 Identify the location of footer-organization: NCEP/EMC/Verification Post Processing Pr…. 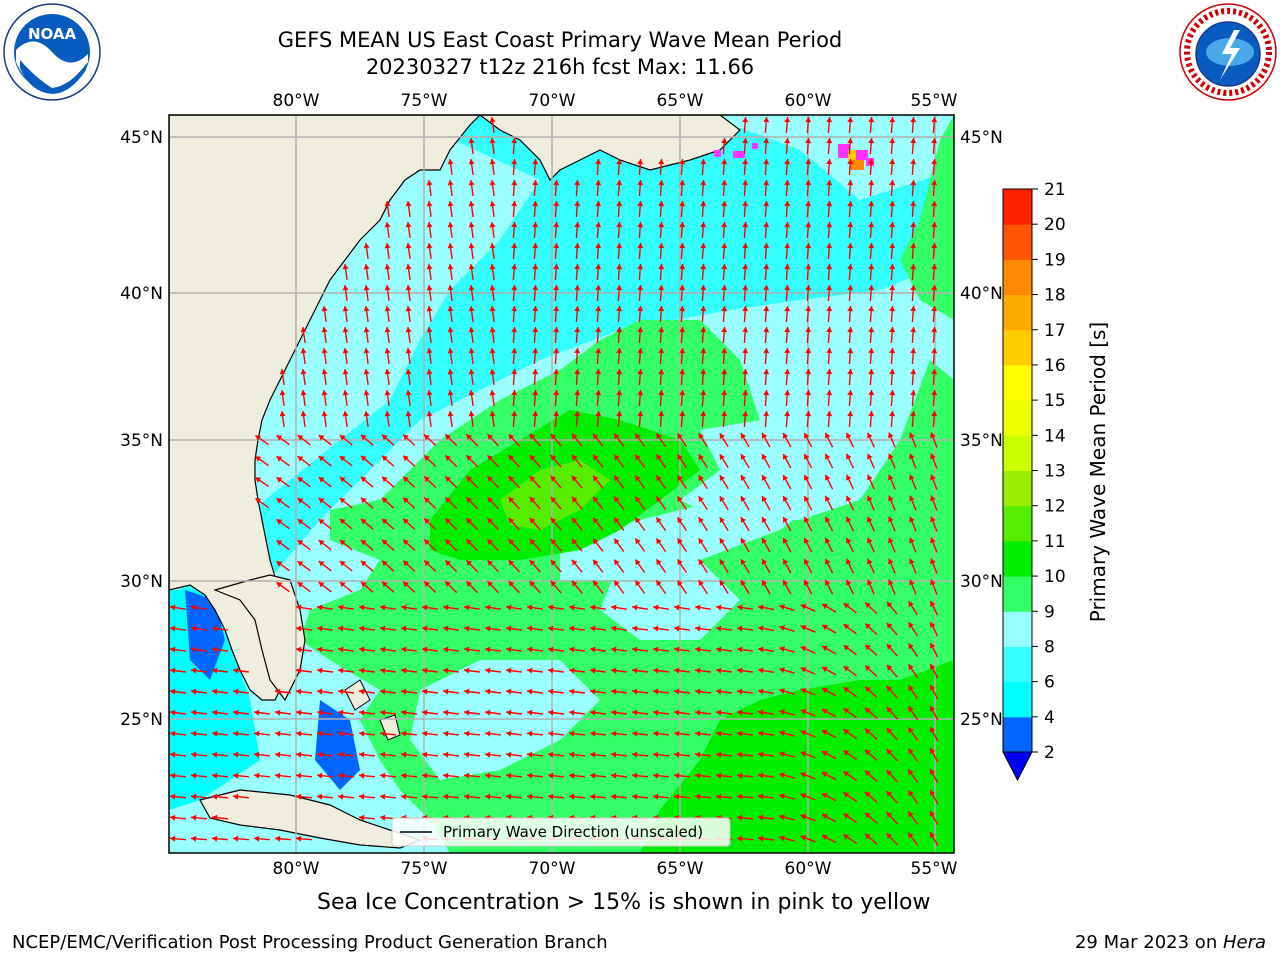
(310, 942).